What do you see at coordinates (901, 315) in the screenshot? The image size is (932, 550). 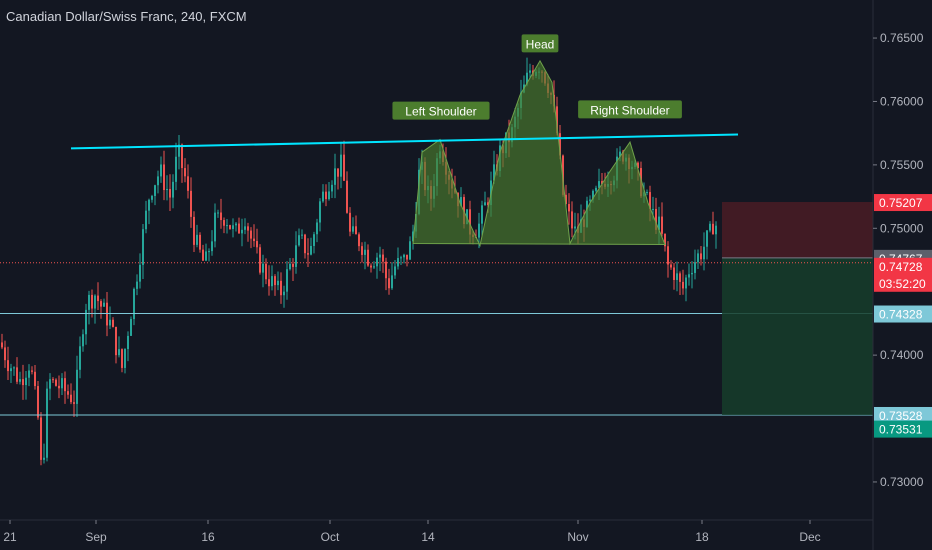 I see `price-badge-label: 0.74328` at bounding box center [901, 315].